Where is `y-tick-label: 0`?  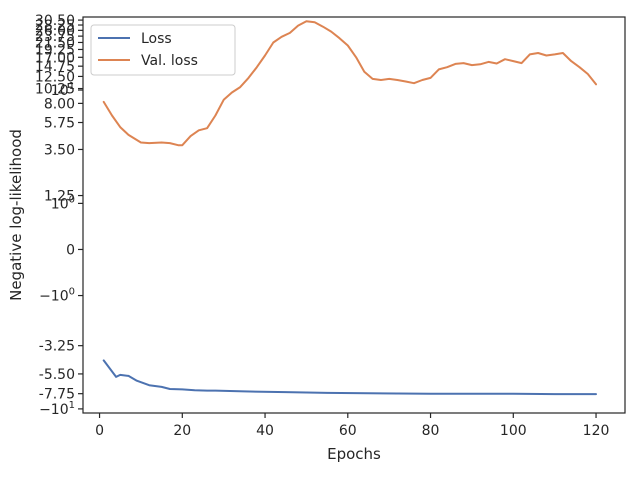
y-tick-label: 0 is located at coordinates (70, 250).